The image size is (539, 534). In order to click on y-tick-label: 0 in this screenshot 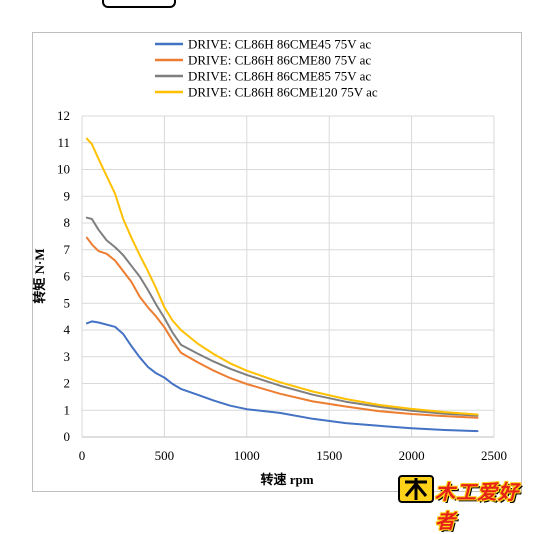, I will do `click(67, 436)`.